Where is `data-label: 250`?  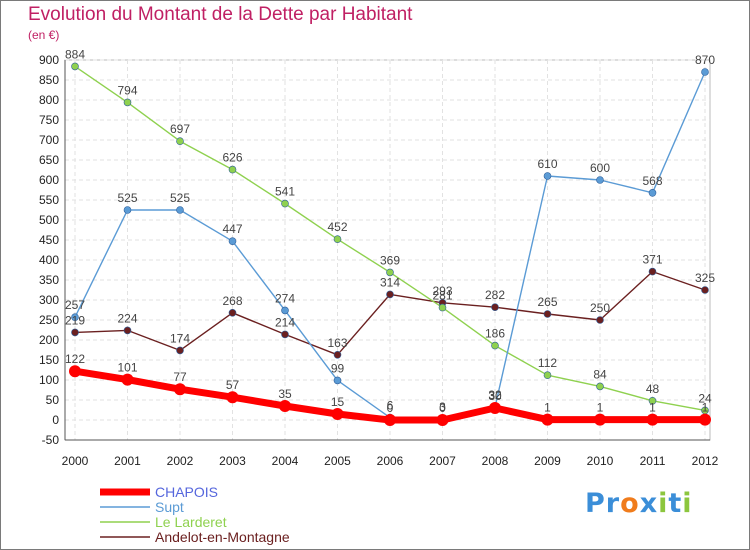 data-label: 250 is located at coordinates (600, 308).